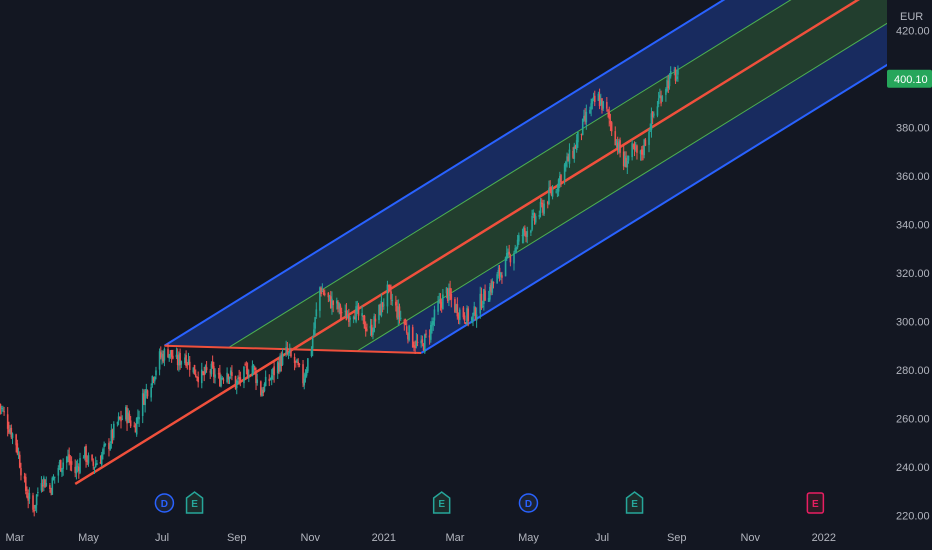 This screenshot has height=550, width=932. Describe the element at coordinates (162, 538) in the screenshot. I see `time-tick-label: Jul` at that location.